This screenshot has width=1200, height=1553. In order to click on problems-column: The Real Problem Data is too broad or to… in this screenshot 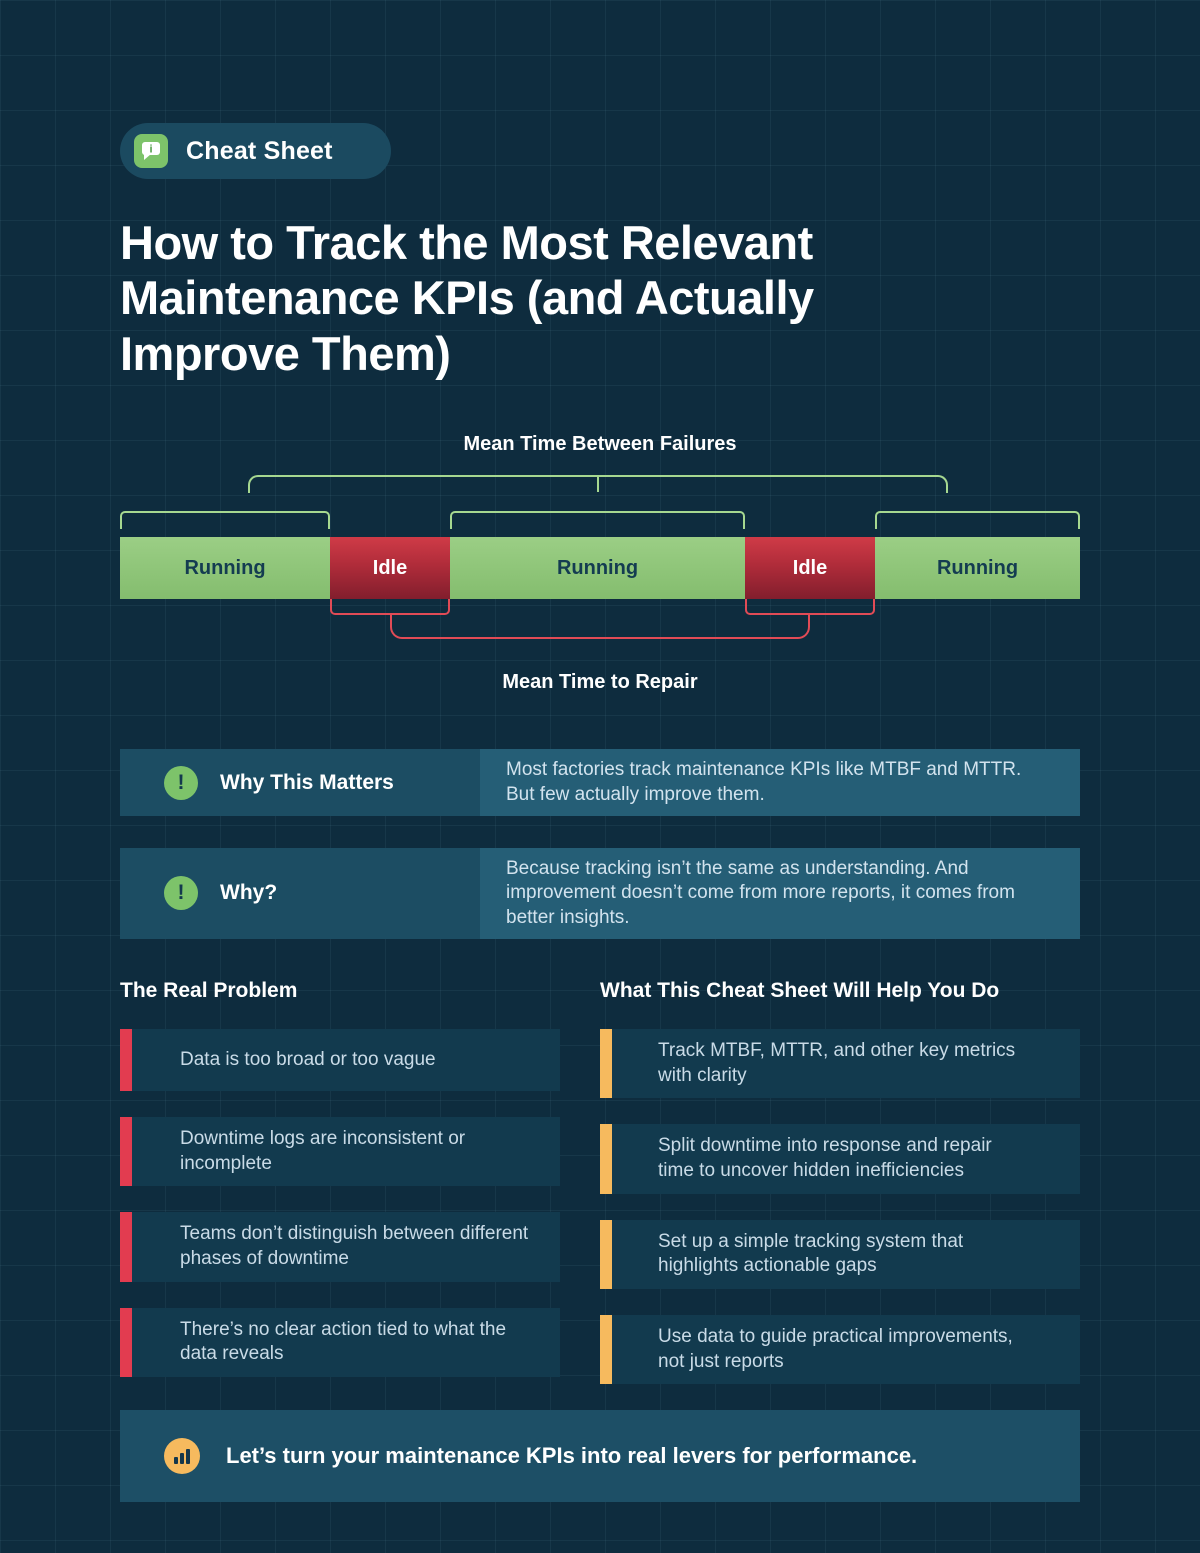, I will do `click(340, 1182)`.